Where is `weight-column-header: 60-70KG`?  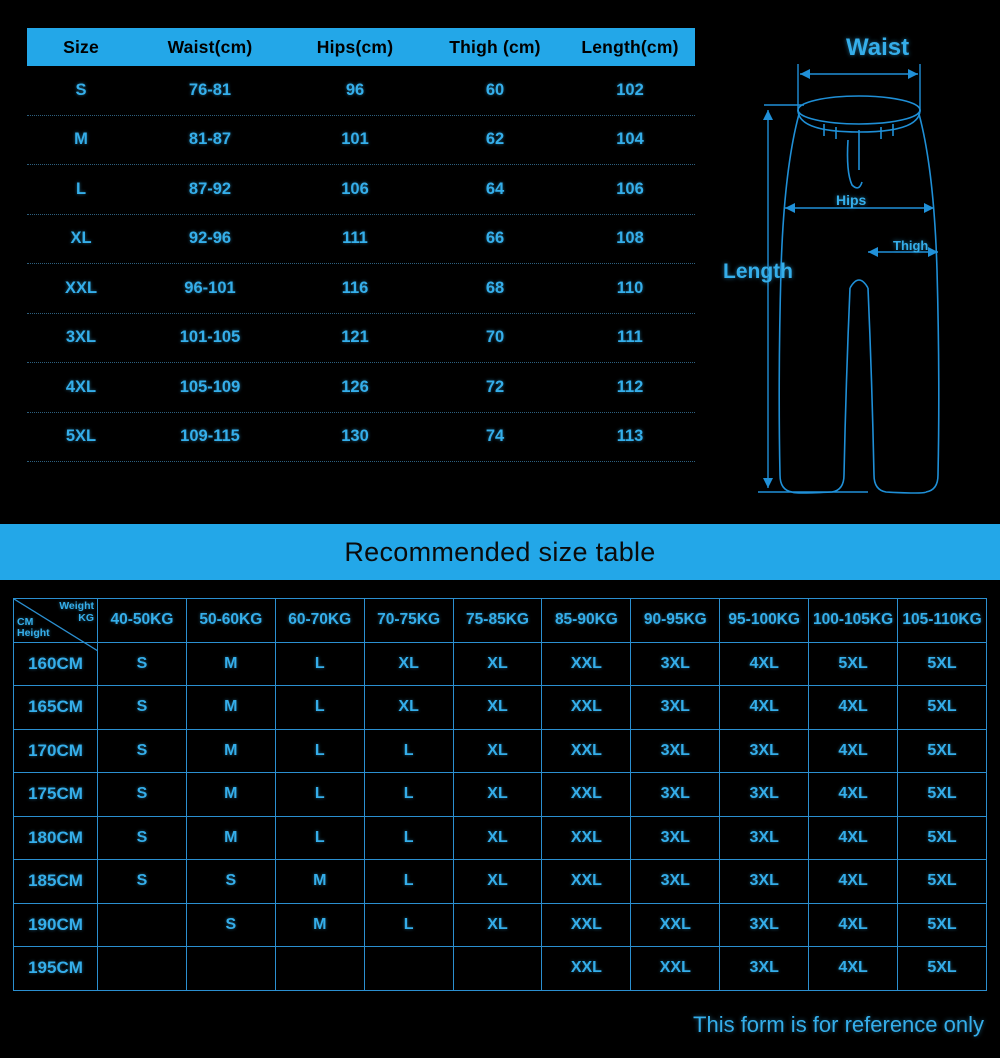 weight-column-header: 60-70KG is located at coordinates (319, 620).